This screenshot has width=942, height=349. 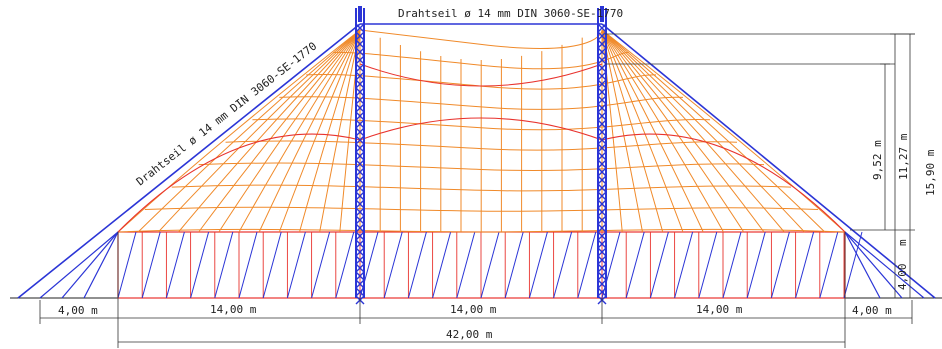 What do you see at coordinates (930, 172) in the screenshot?
I see `dim-height-total: 15,90 m` at bounding box center [930, 172].